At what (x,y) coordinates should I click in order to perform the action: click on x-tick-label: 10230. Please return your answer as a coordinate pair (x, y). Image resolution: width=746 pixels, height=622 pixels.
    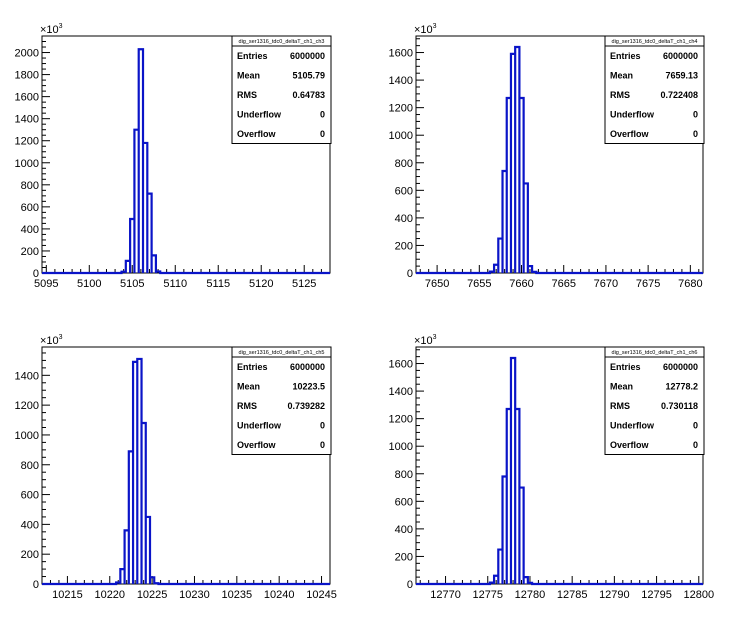
    Looking at the image, I should click on (194, 595).